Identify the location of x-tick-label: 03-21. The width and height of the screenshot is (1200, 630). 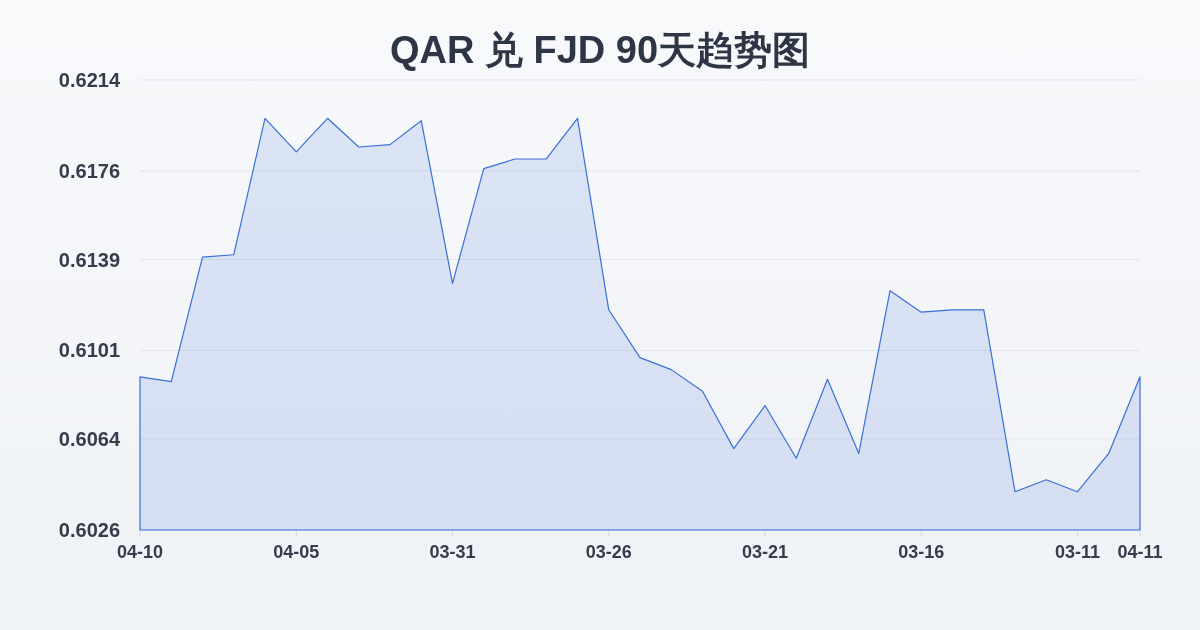
(765, 552).